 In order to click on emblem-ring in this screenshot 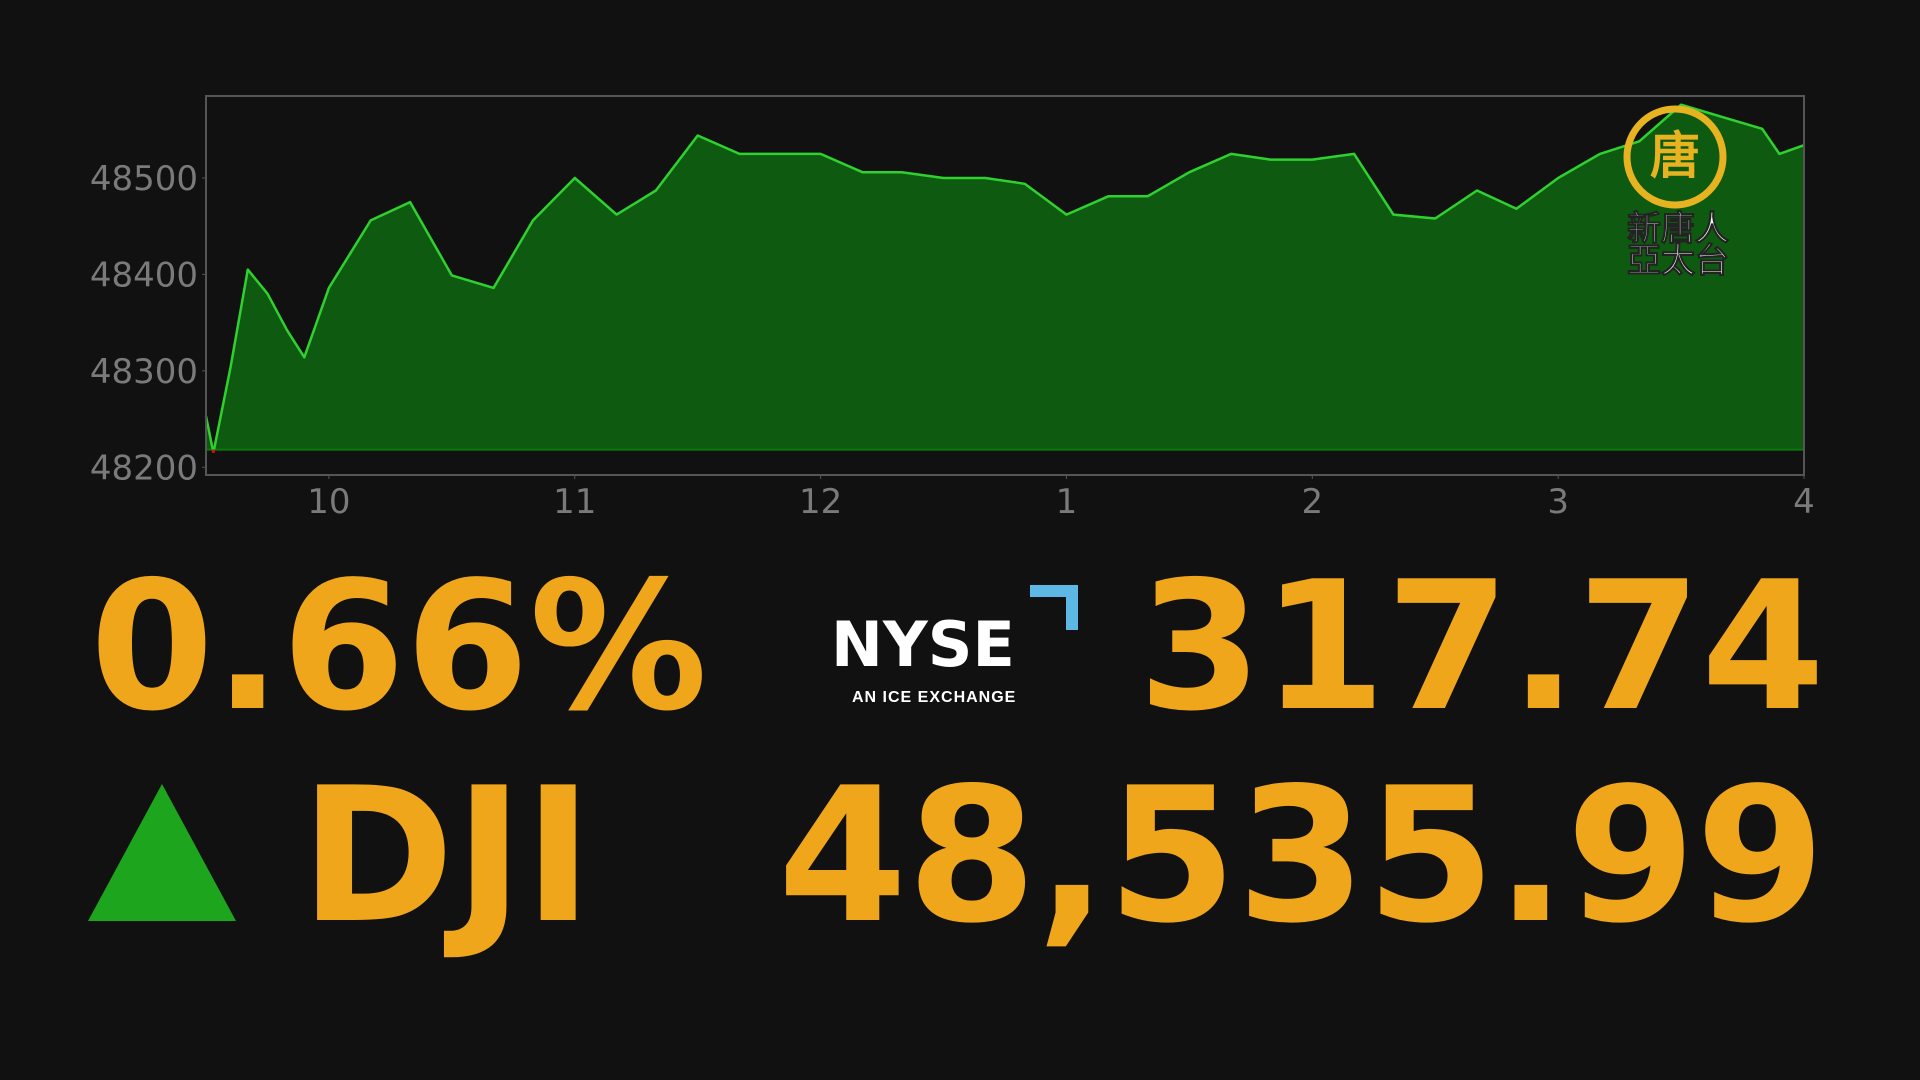, I will do `click(1675, 157)`.